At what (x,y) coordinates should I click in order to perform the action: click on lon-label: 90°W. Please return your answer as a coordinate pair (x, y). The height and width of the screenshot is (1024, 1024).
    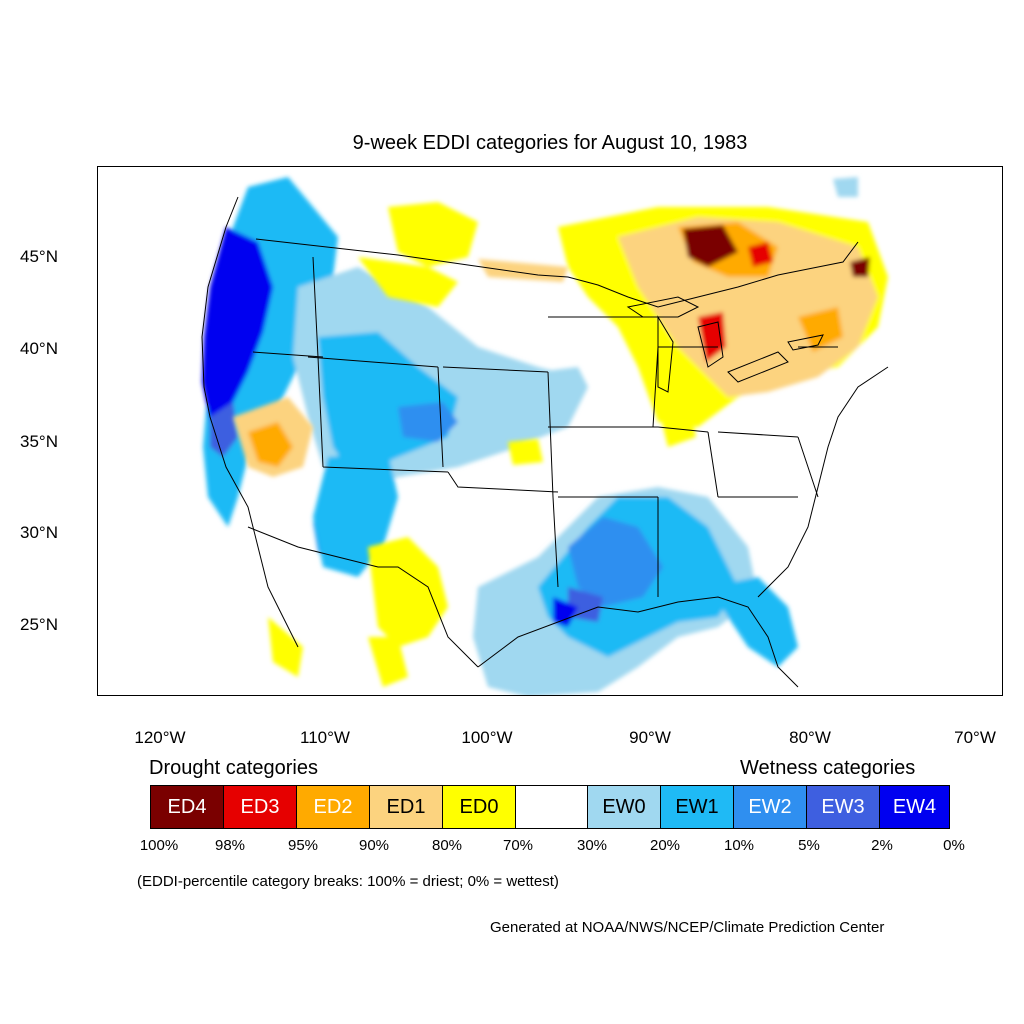
    Looking at the image, I should click on (650, 737).